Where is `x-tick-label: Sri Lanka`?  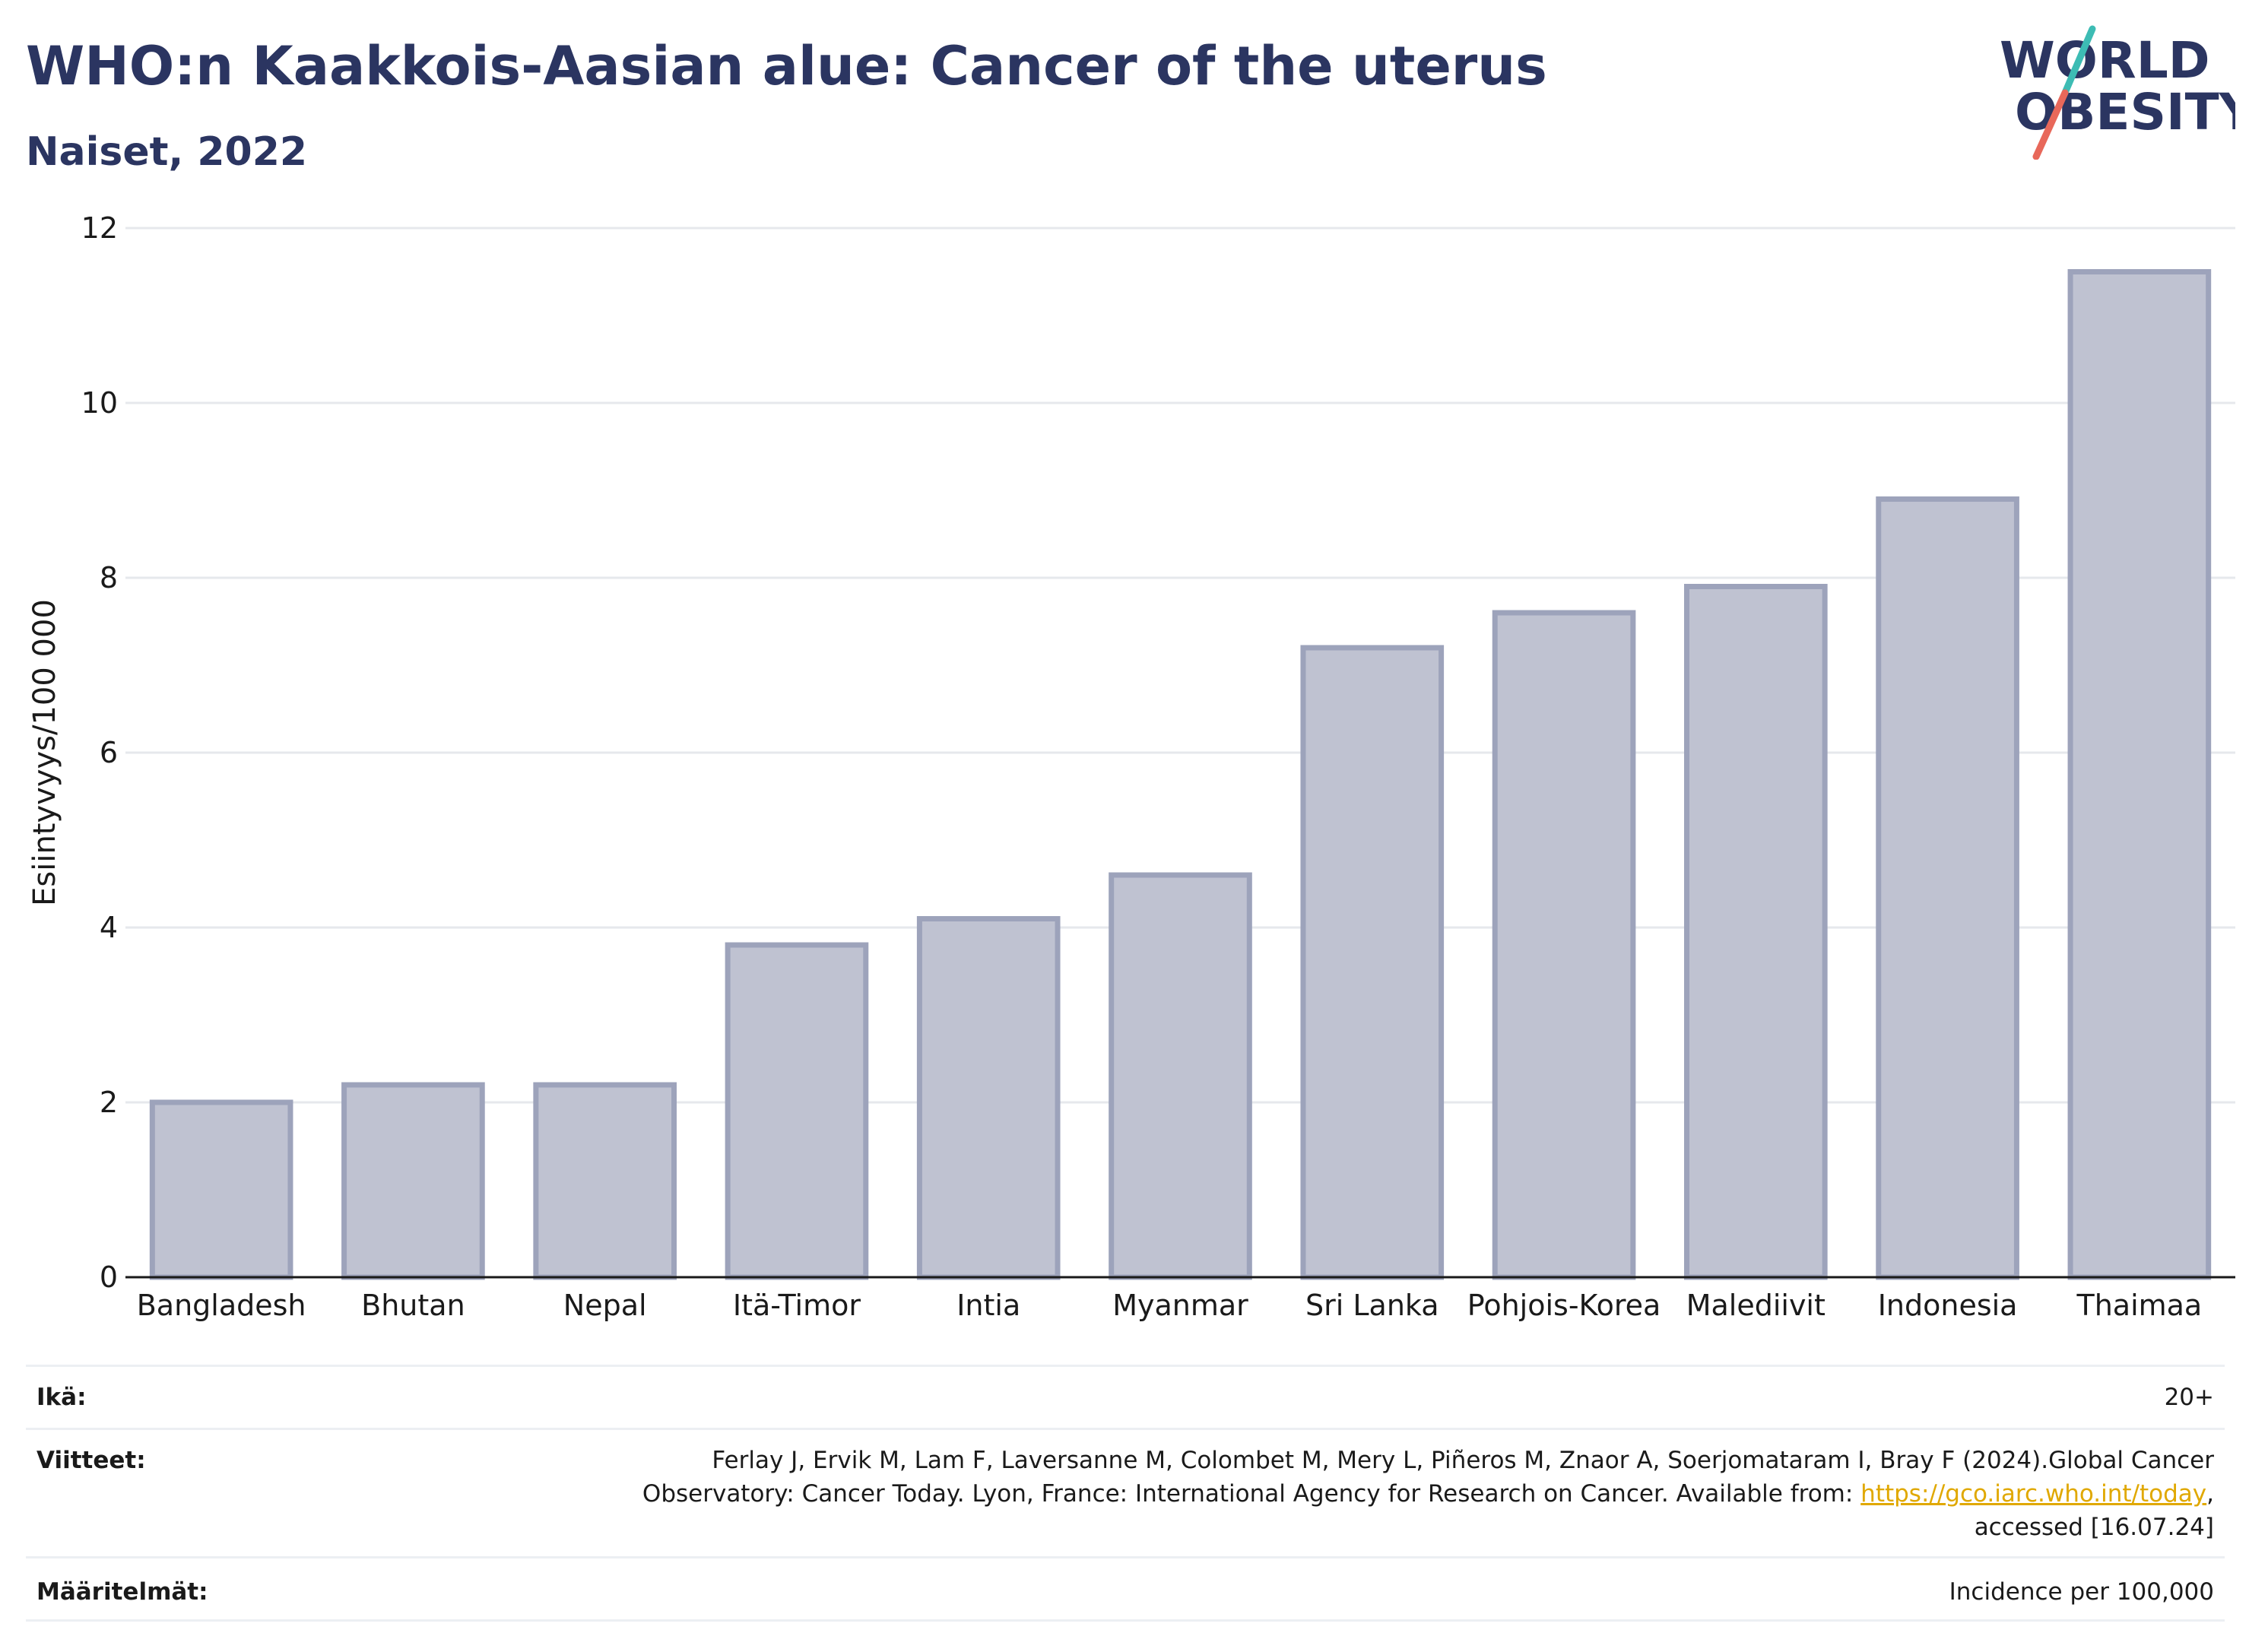
x-tick-label: Sri Lanka is located at coordinates (1372, 1305).